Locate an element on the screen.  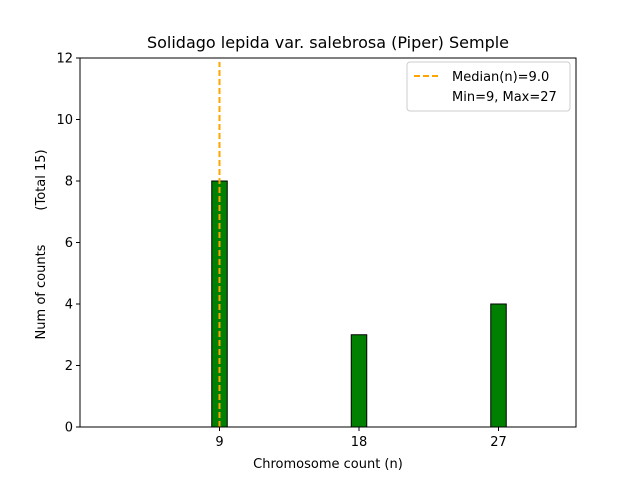
x-axis-title: Chromosome count (n) is located at coordinates (328, 464).